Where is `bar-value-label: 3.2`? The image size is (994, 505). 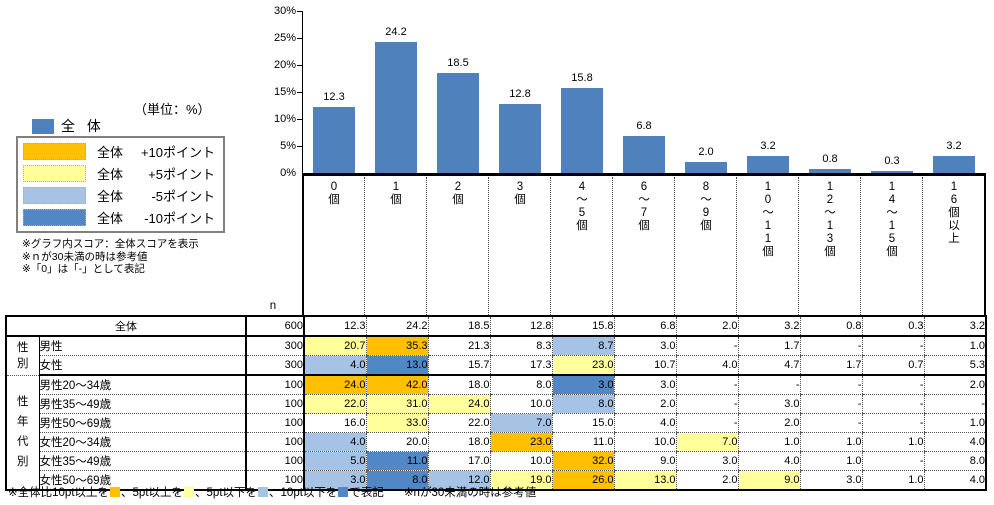 bar-value-label: 3.2 is located at coordinates (768, 146).